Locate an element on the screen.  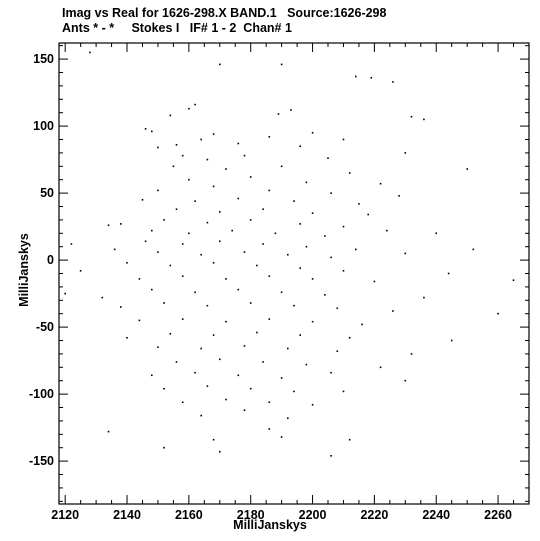
x-tick-label: 2260 is located at coordinates (498, 515).